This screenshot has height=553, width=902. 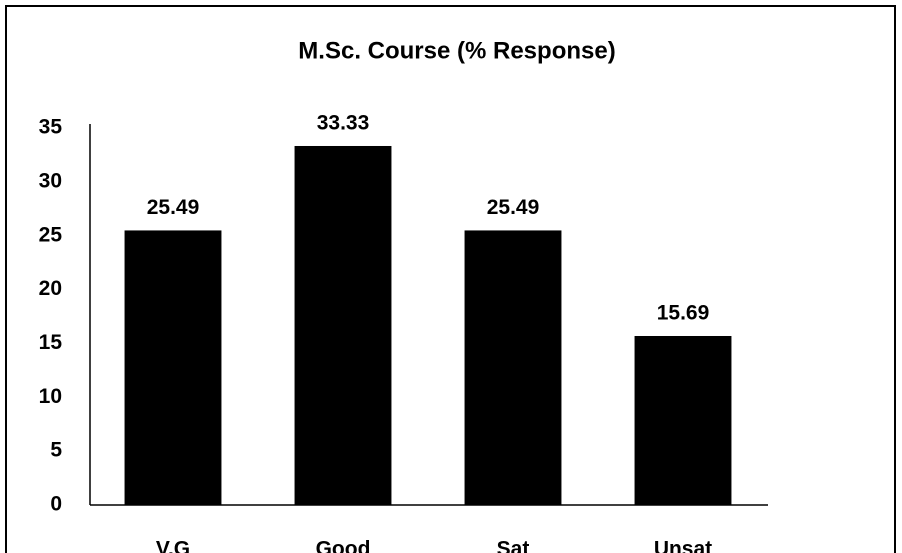 What do you see at coordinates (683, 545) in the screenshot?
I see `x-tick-label: Unsat` at bounding box center [683, 545].